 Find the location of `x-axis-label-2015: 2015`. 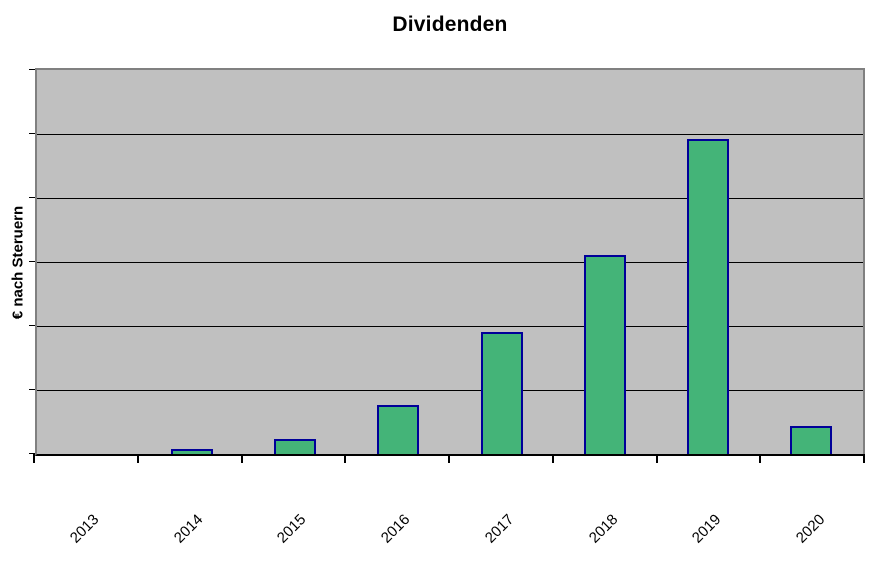

x-axis-label-2015: 2015 is located at coordinates (291, 529).